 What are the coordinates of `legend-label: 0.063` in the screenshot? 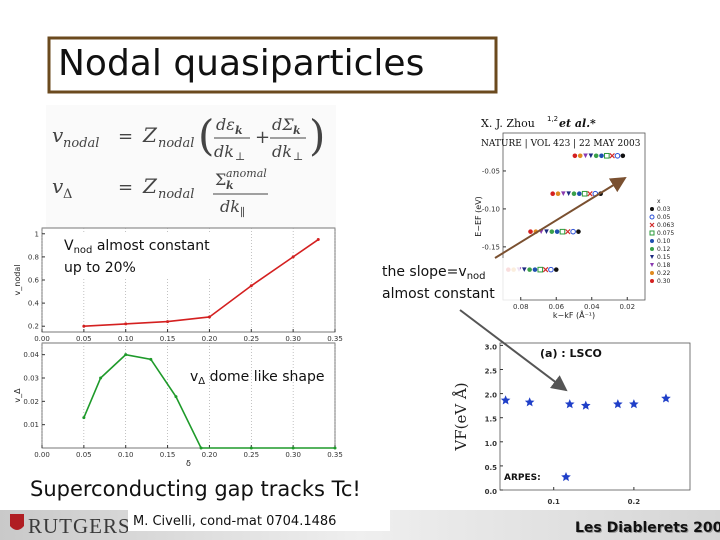 It's located at (665, 225).